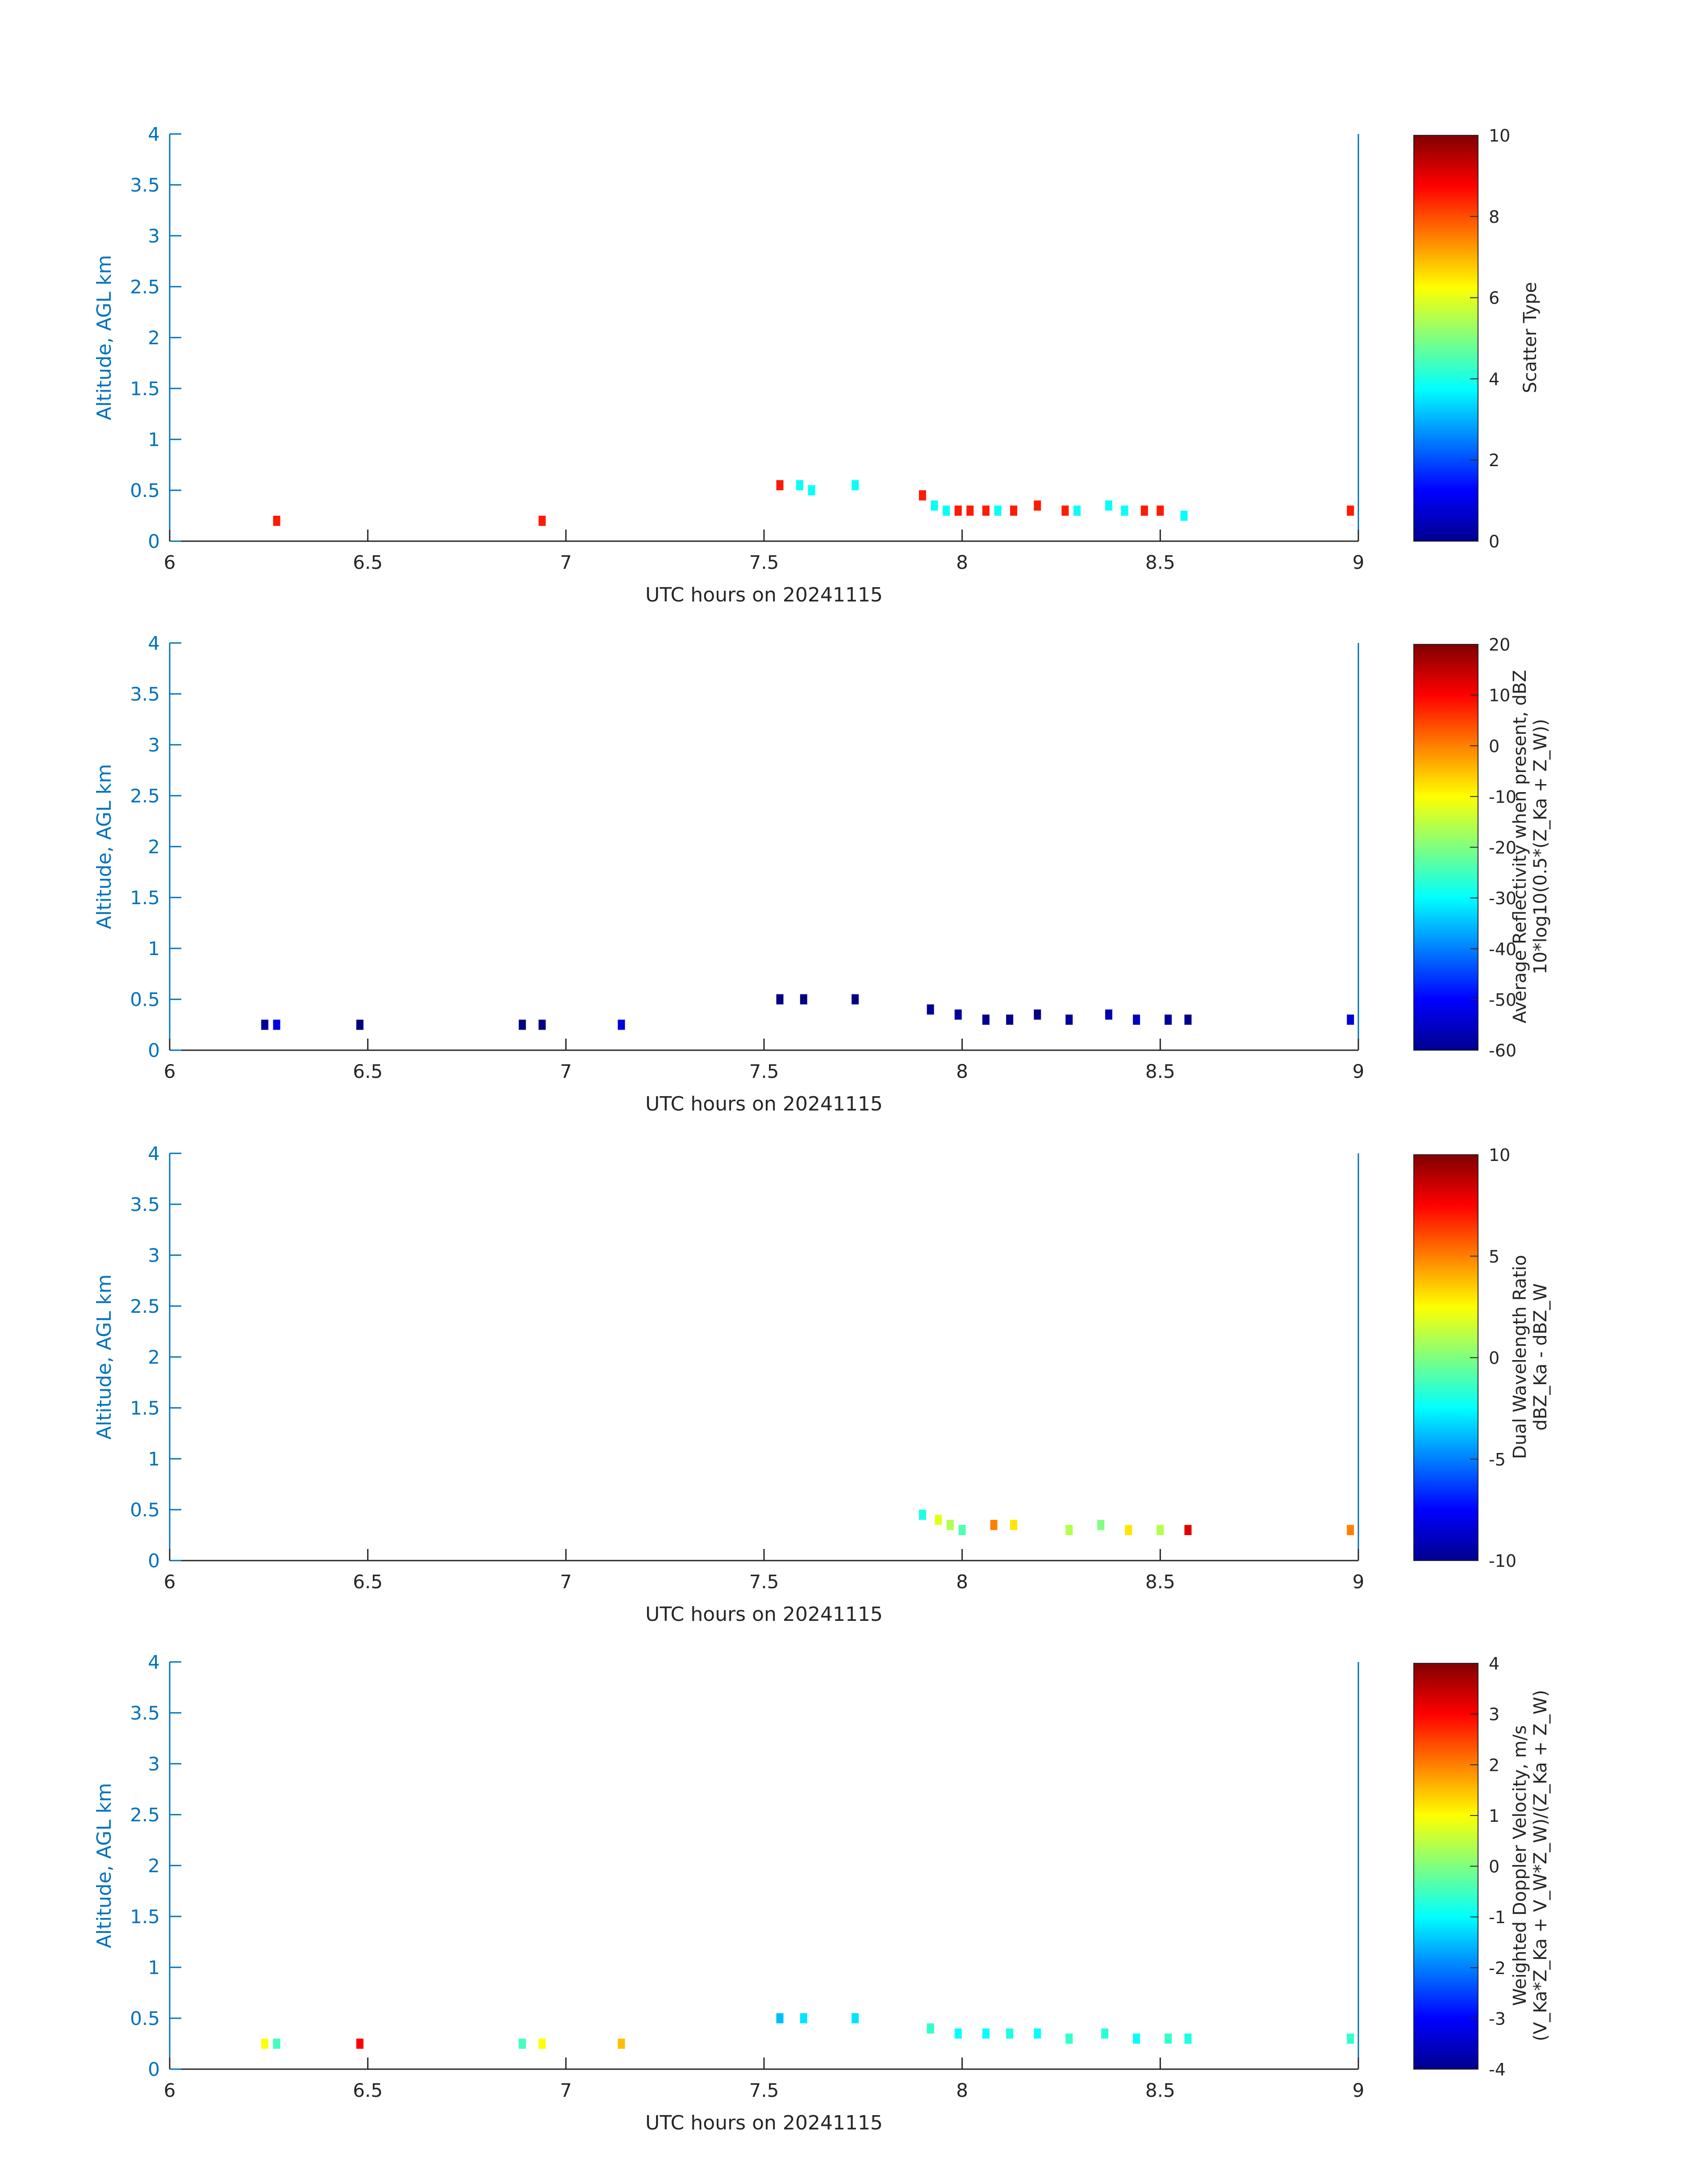 The image size is (1708, 2179). What do you see at coordinates (1540, 1357) in the screenshot?
I see `colorbar-label: dBZ_Ka - dBZ_W` at bounding box center [1540, 1357].